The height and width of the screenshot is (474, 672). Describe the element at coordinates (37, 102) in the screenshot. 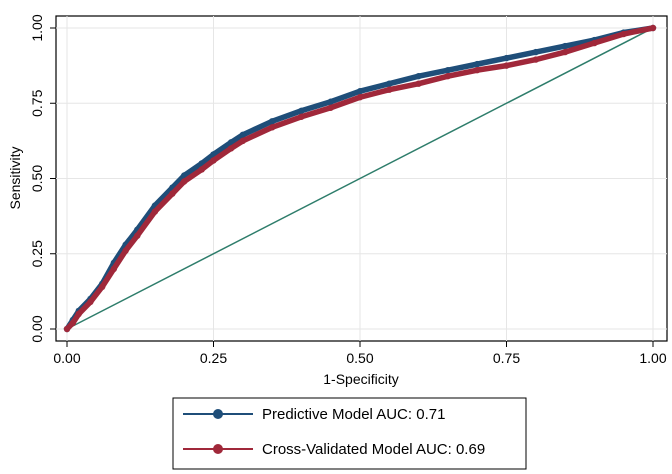

I see `y-tick-label: 0.75` at that location.